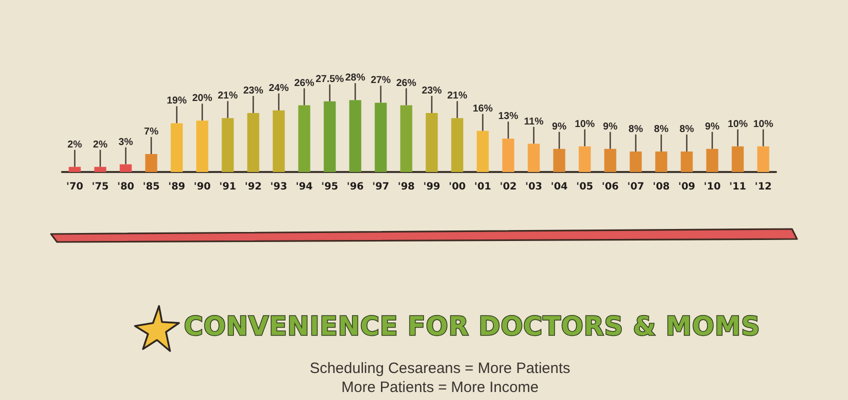 This screenshot has height=400, width=848. I want to click on x-tick-label: '89, so click(177, 187).